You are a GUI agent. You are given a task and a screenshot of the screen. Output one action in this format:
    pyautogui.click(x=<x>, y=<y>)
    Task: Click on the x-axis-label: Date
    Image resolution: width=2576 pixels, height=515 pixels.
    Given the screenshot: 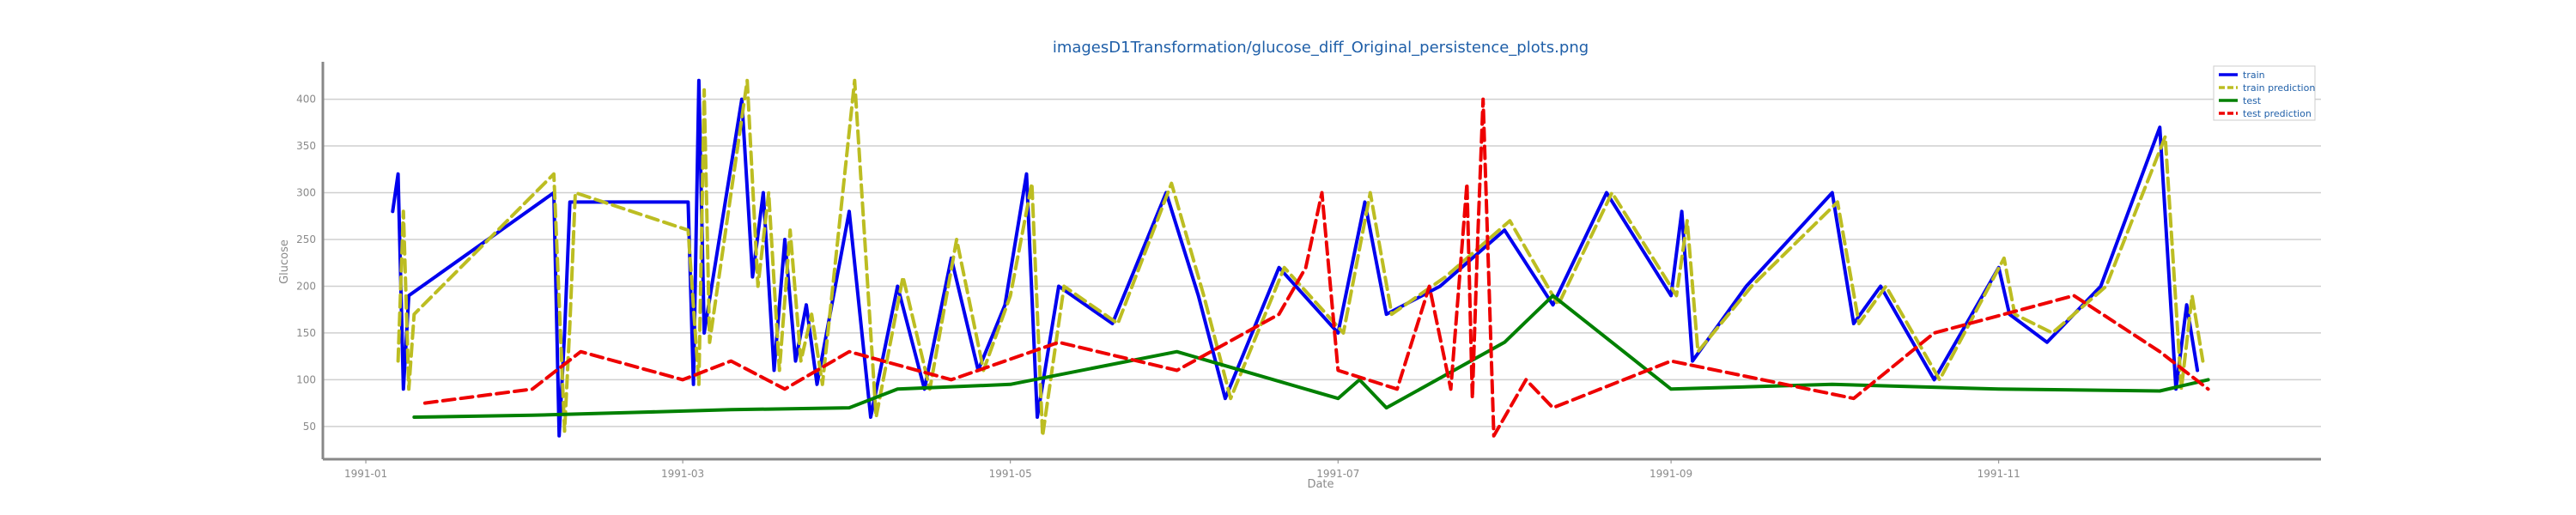 What is the action you would take?
    pyautogui.click(x=1320, y=484)
    